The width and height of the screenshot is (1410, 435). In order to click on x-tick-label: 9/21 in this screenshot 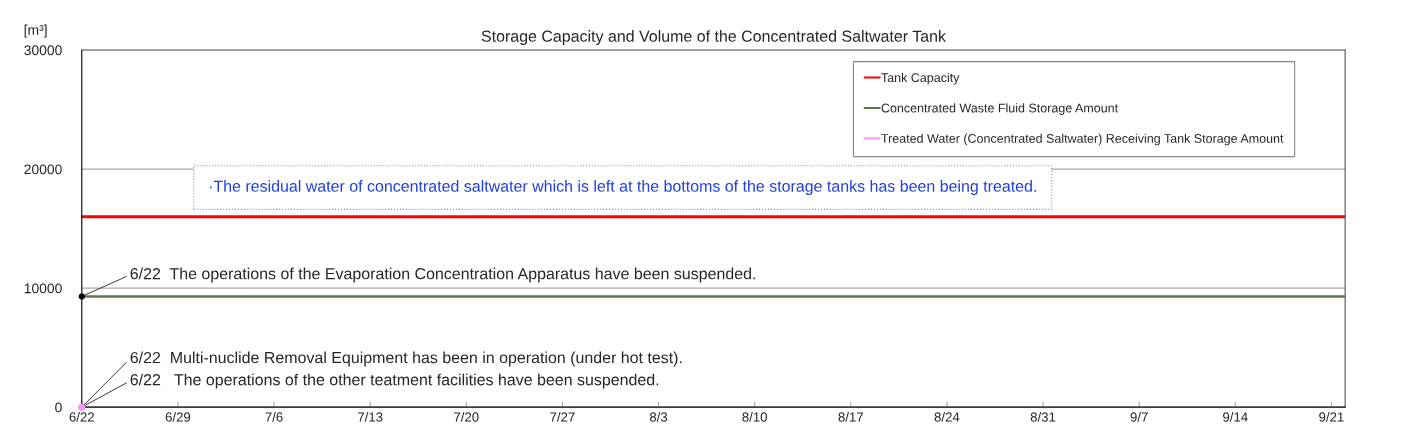, I will do `click(1331, 417)`.